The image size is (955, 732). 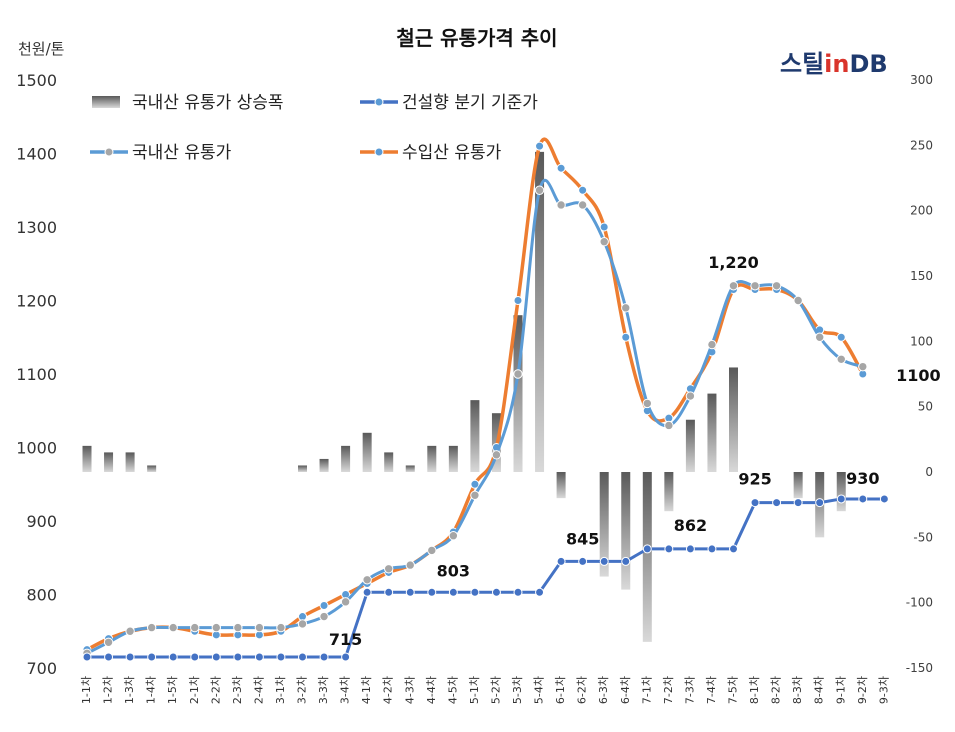 What do you see at coordinates (582, 538) in the screenshot?
I see `annotation-845: 845` at bounding box center [582, 538].